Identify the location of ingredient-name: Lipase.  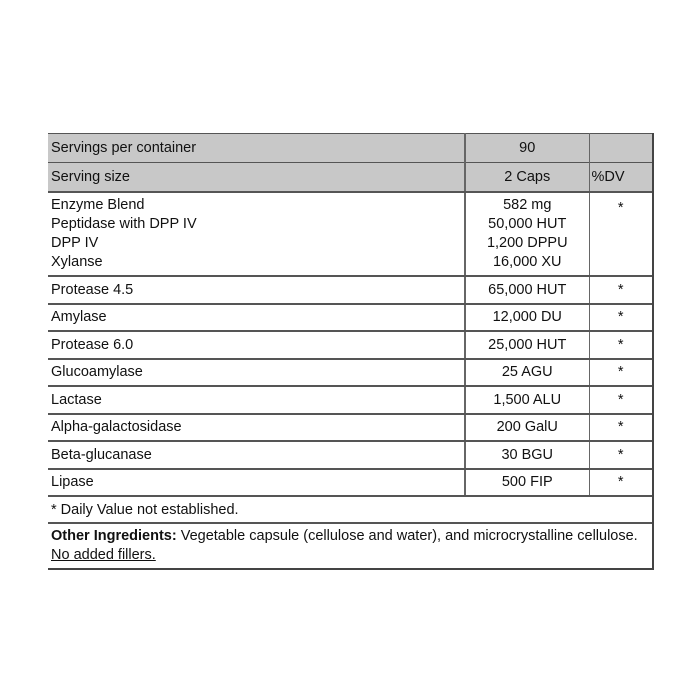
(256, 482).